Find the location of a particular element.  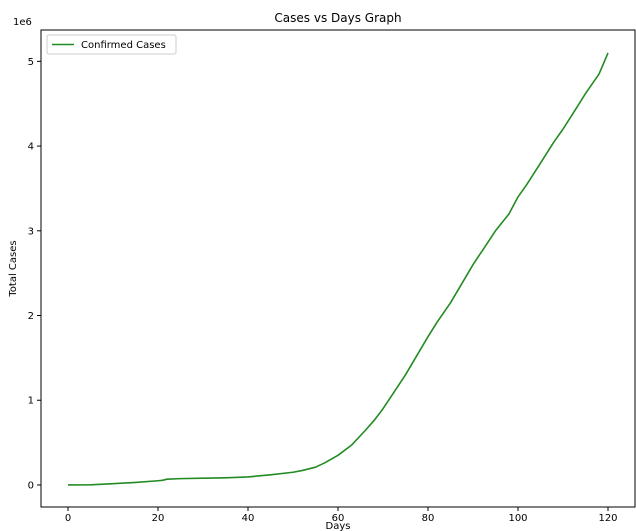

x-tick-label: 80 is located at coordinates (428, 518).